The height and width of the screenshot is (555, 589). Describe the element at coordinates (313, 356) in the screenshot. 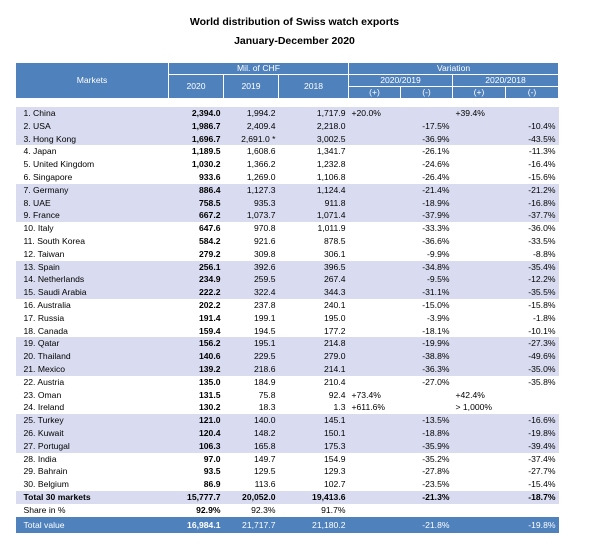

I see `value-cell: 279.0` at that location.